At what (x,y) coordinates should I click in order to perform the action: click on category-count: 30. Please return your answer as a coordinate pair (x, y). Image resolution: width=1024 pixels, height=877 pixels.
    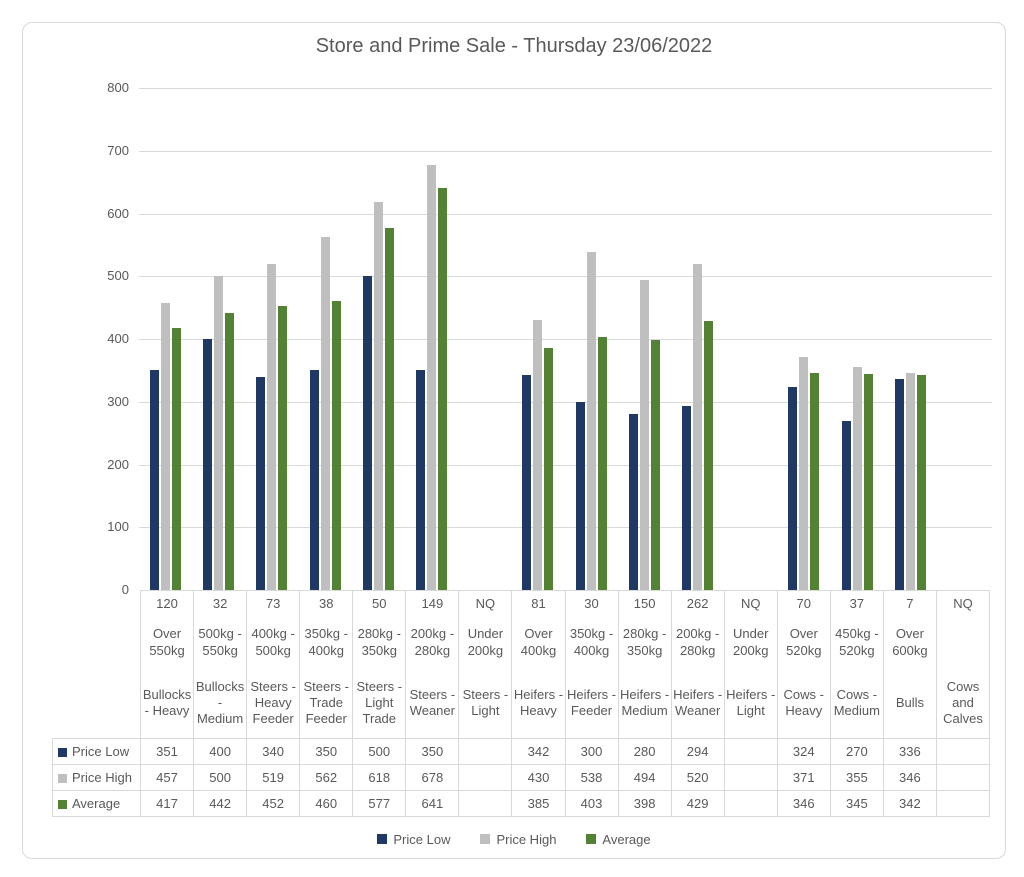
    Looking at the image, I should click on (591, 603).